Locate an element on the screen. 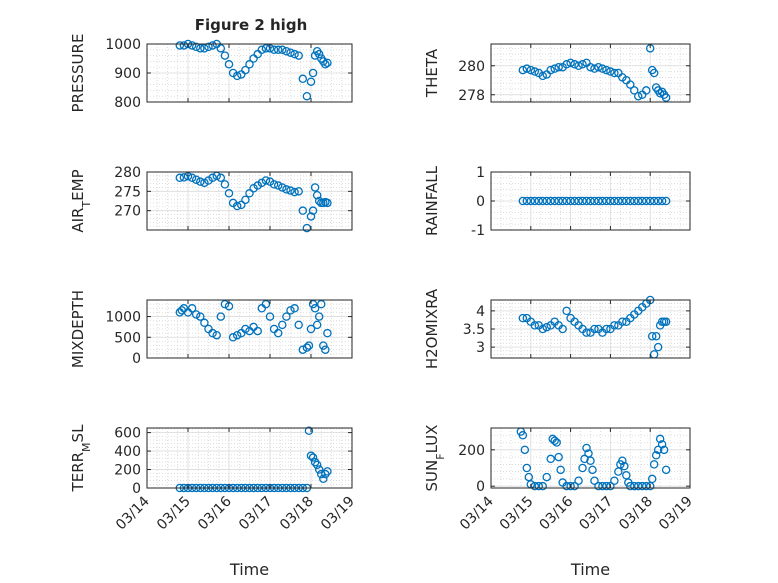 The image size is (778, 583). x-tick-label: 03/18 is located at coordinates (636, 514).